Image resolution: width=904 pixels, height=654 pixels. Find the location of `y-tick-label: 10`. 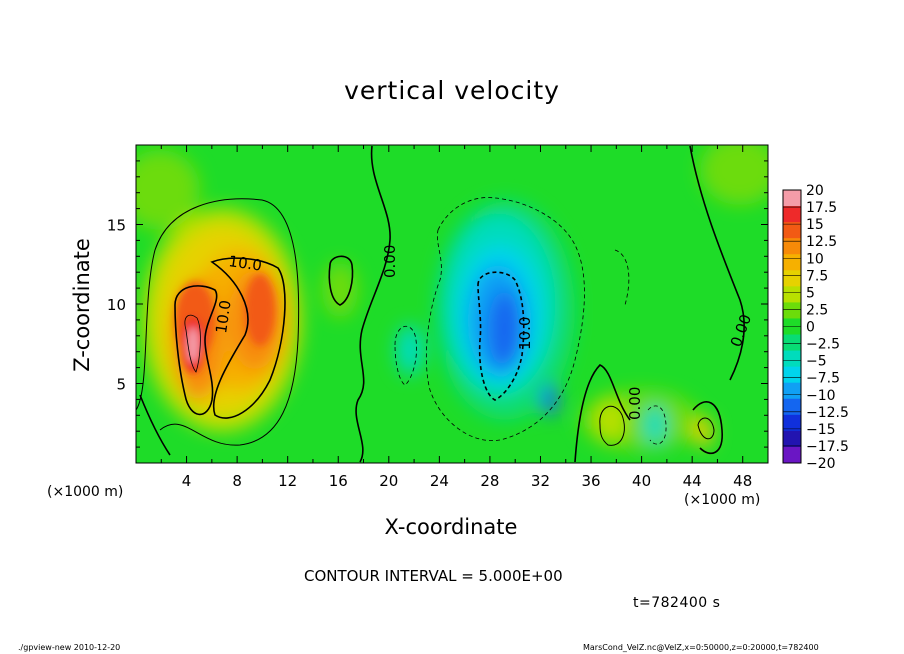

y-tick-label: 10 is located at coordinates (116, 305).